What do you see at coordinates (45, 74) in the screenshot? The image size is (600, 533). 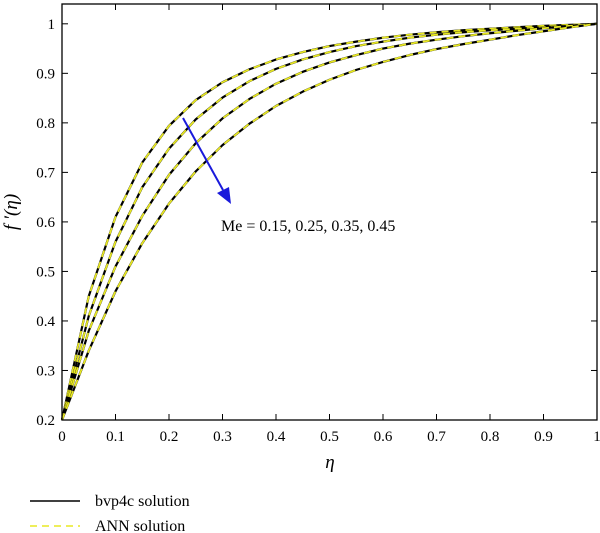 I see `y-tick-label: 0.9` at bounding box center [45, 74].